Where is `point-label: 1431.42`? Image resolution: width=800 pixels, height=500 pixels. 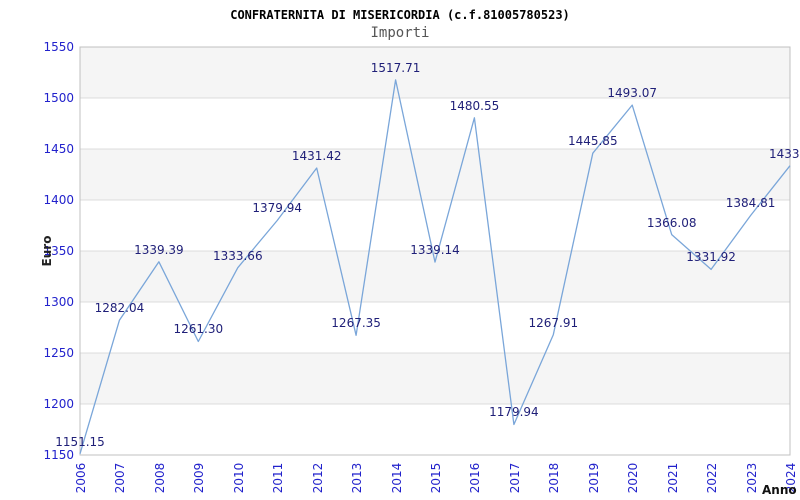 point-label: 1431.42 is located at coordinates (316, 155).